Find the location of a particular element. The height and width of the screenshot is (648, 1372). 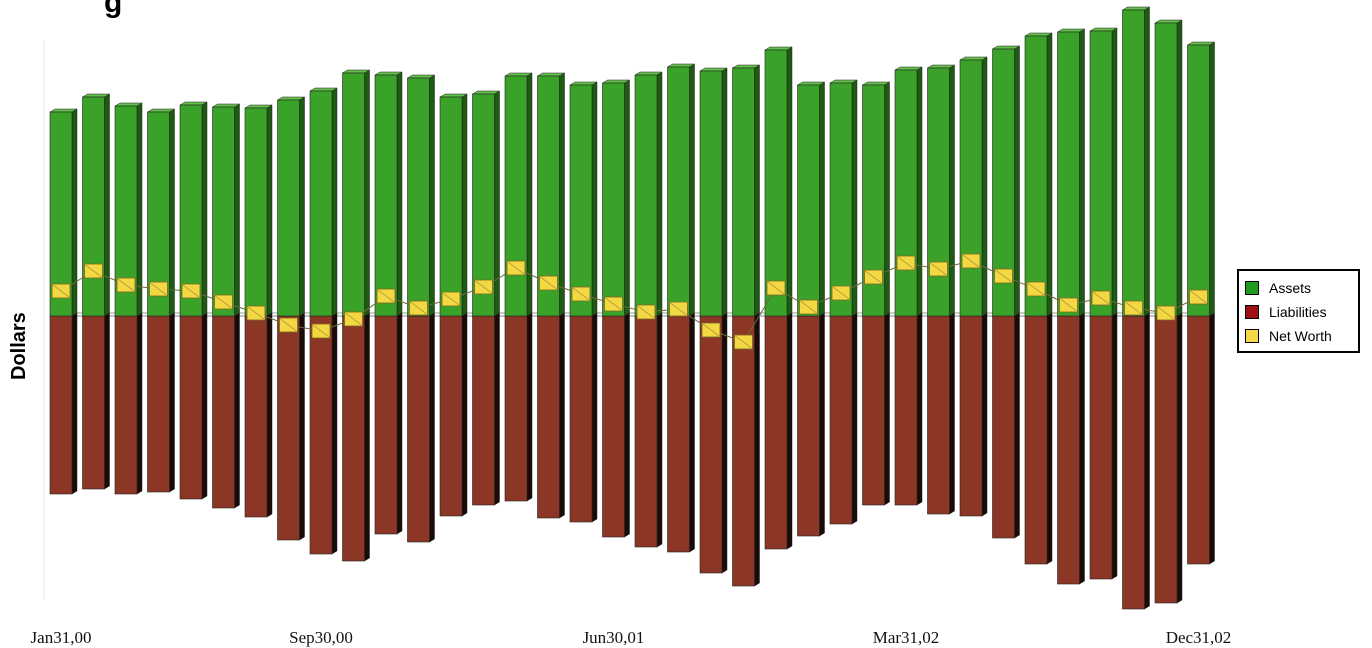

x-tick-label: Dec31,02 is located at coordinates (1199, 637).